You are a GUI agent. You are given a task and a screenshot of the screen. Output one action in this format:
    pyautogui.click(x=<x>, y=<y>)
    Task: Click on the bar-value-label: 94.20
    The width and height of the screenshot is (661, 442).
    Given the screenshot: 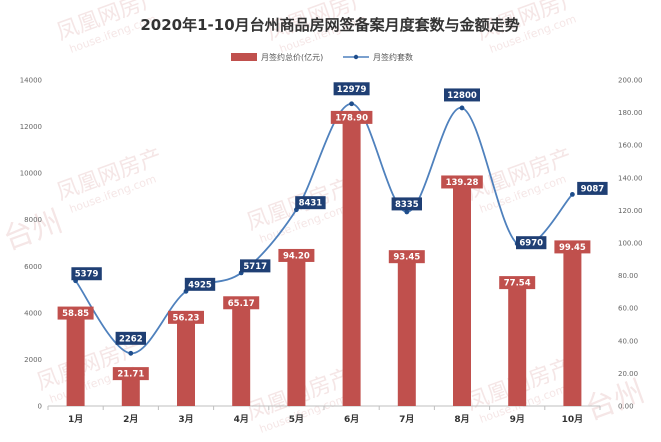 What is the action you would take?
    pyautogui.click(x=296, y=256)
    